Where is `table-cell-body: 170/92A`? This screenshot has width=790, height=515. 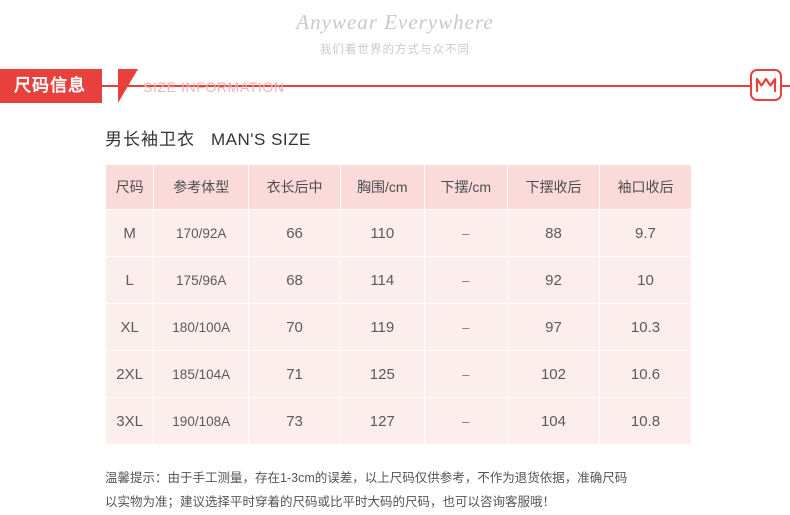
table-cell-body: 170/92A is located at coordinates (201, 233).